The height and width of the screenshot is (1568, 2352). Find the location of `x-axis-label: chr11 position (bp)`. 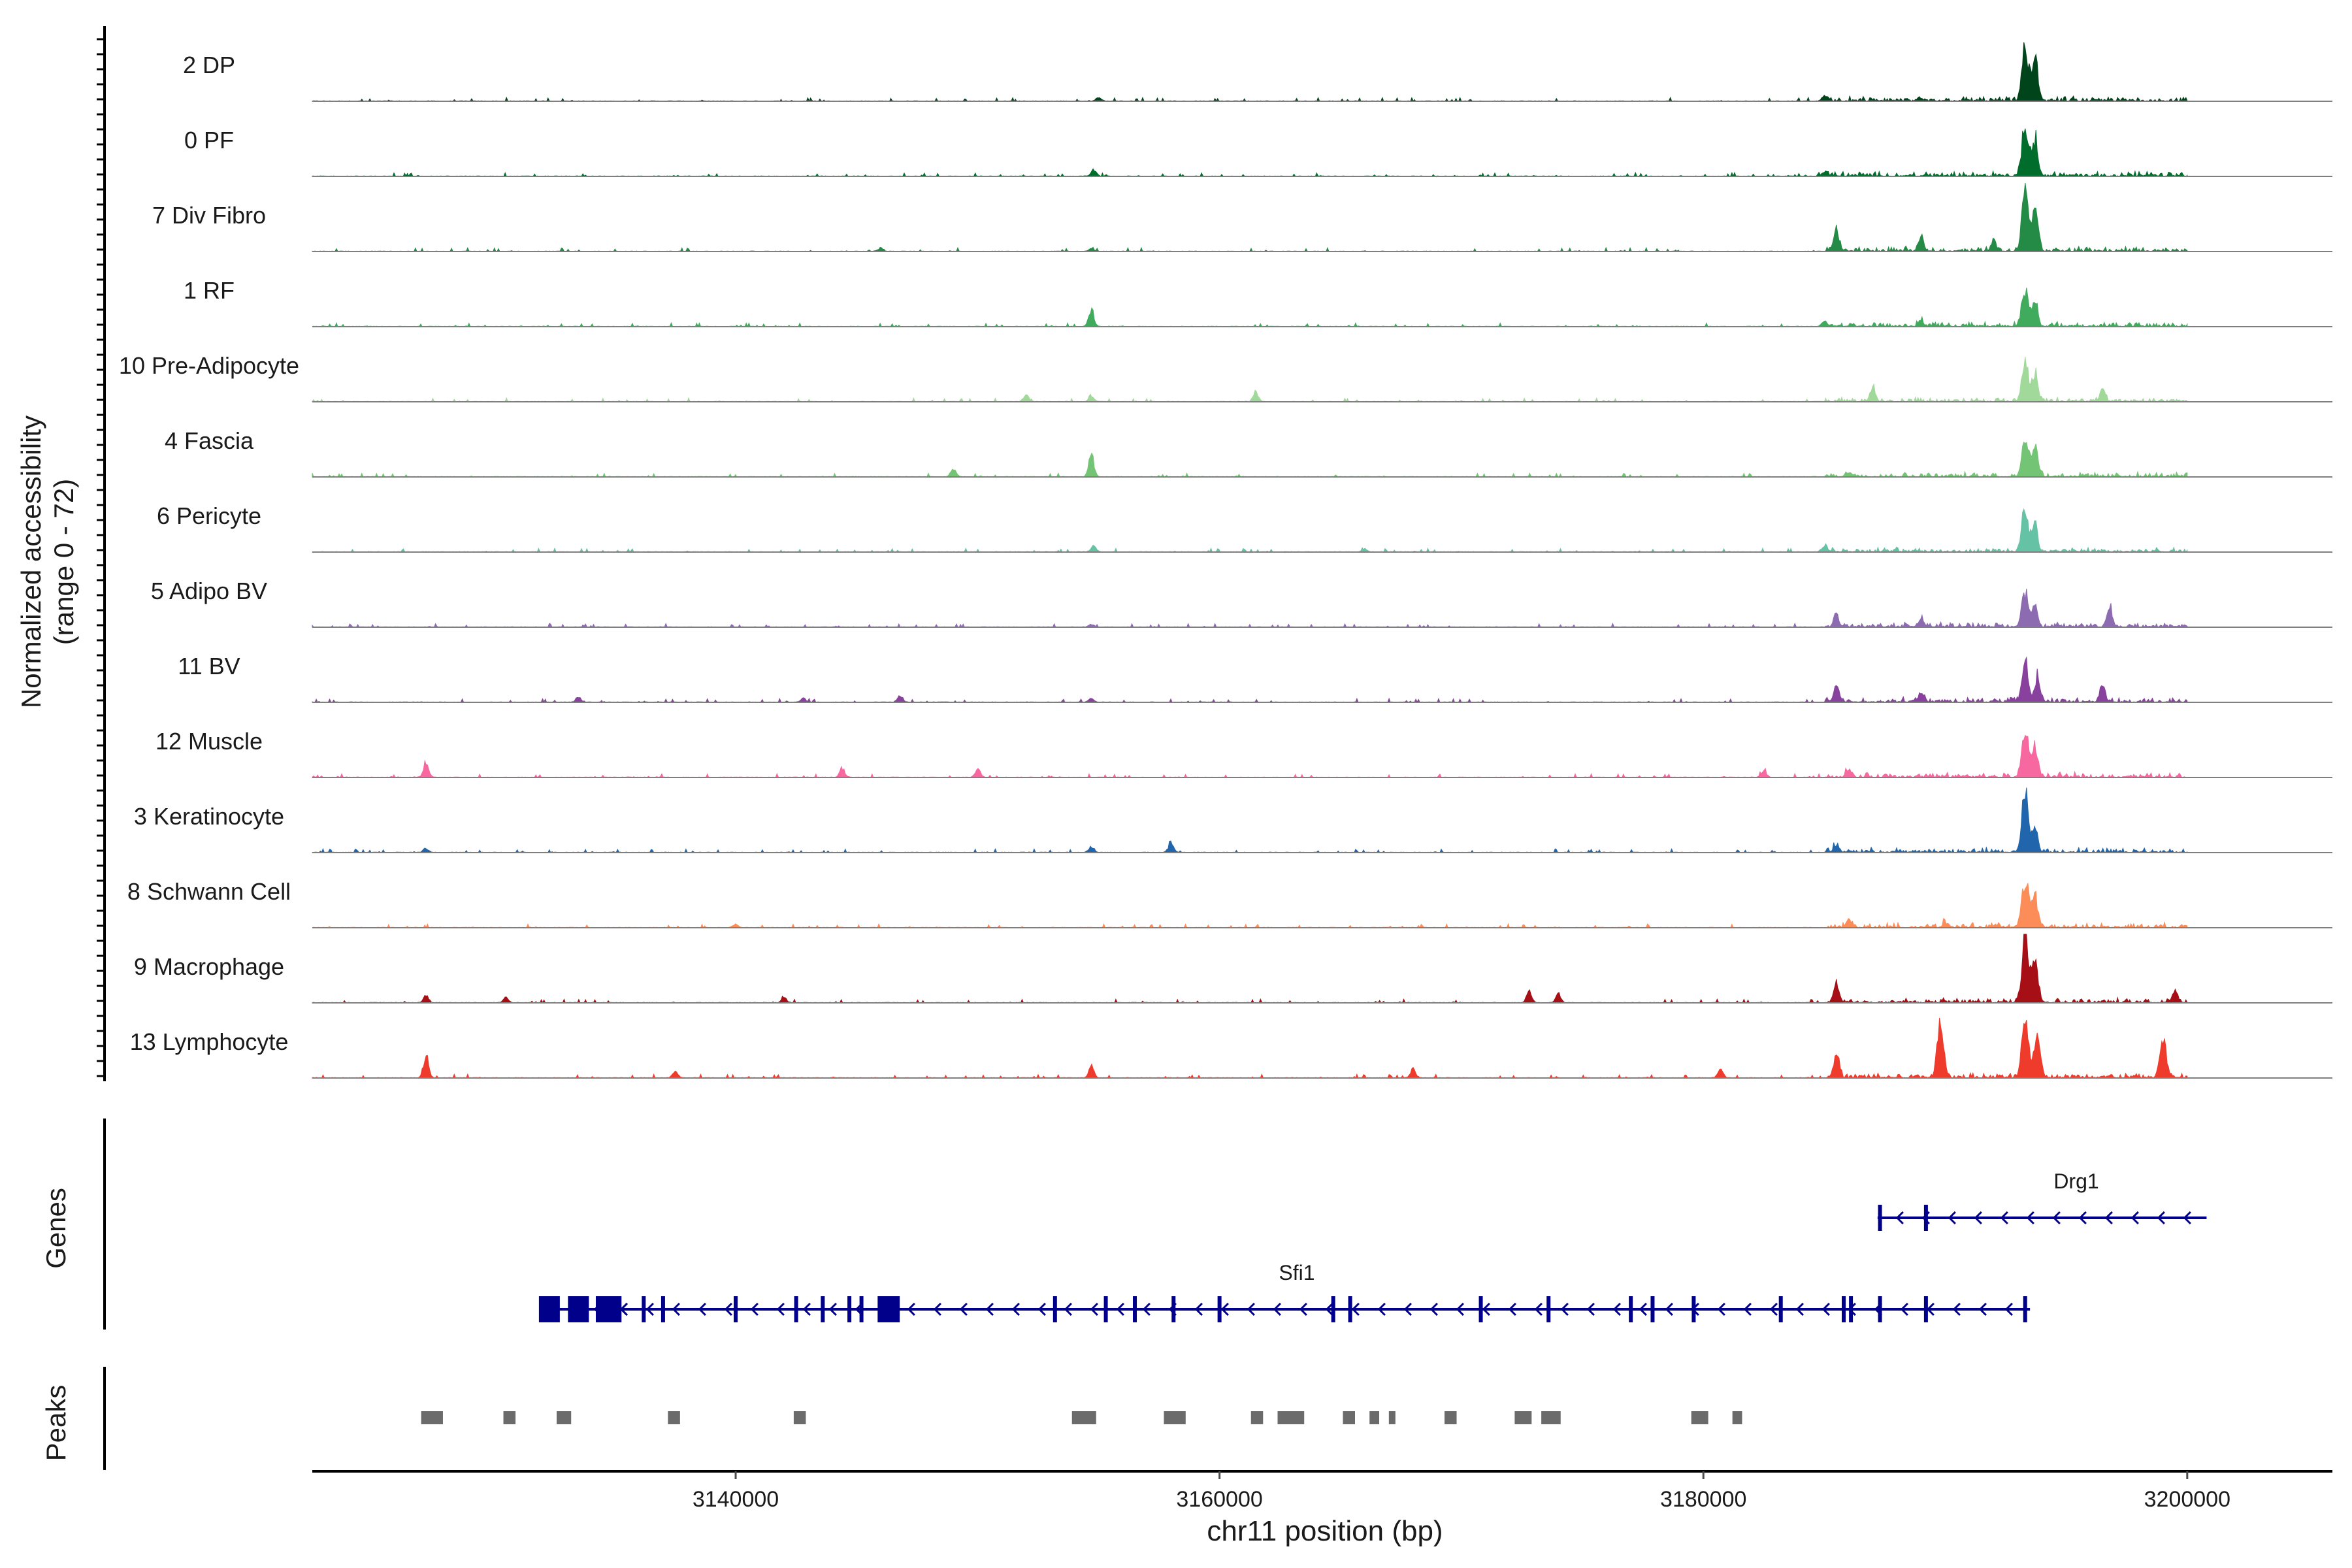

x-axis-label: chr11 position (bp) is located at coordinates (1325, 1531).